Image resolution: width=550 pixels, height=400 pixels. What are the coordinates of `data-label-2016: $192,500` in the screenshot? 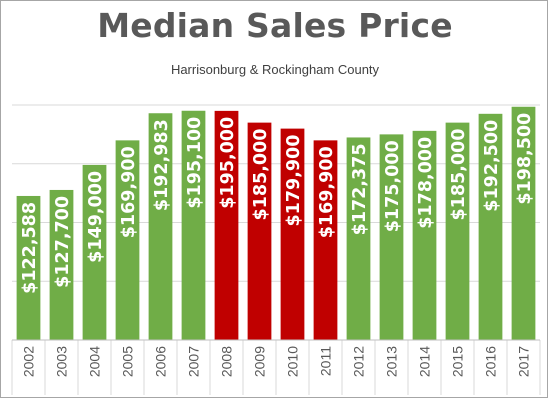 It's located at (492, 166).